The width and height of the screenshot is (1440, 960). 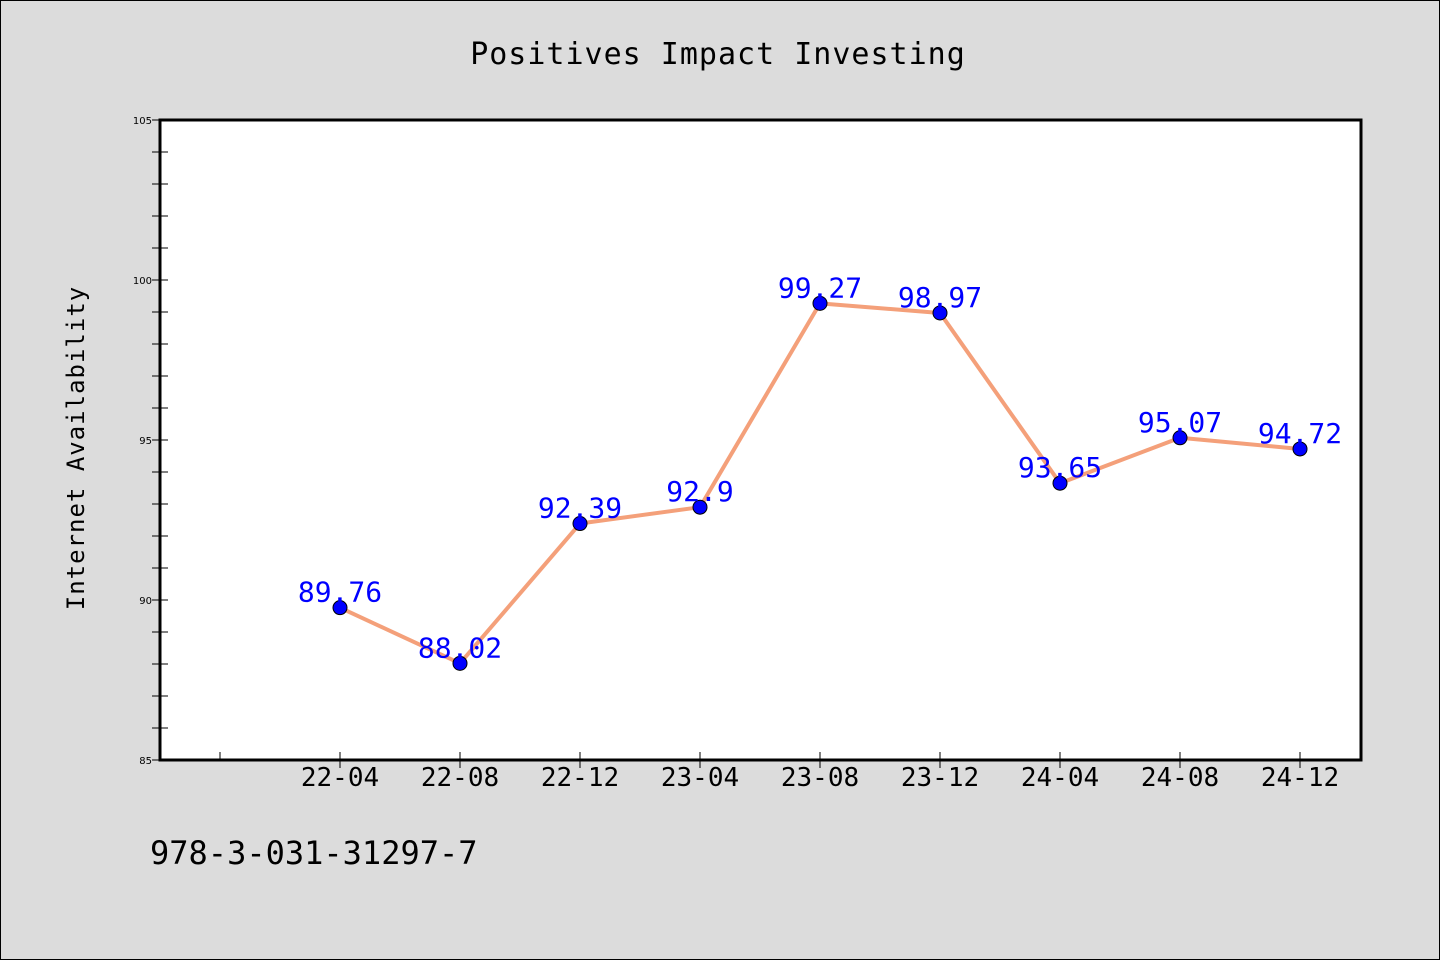 I want to click on y-tick-label: 105, so click(x=142, y=121).